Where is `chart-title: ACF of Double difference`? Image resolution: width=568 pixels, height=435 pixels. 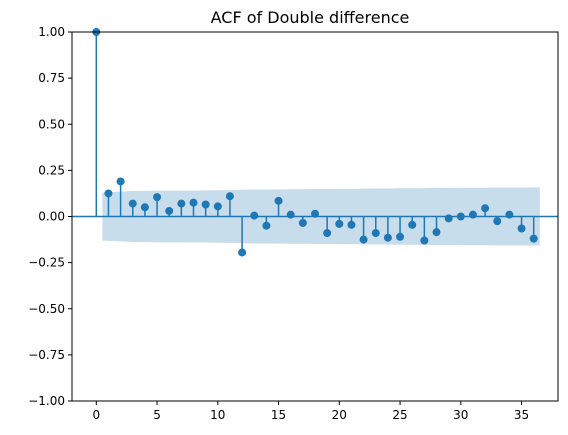
chart-title: ACF of Double difference is located at coordinates (310, 17).